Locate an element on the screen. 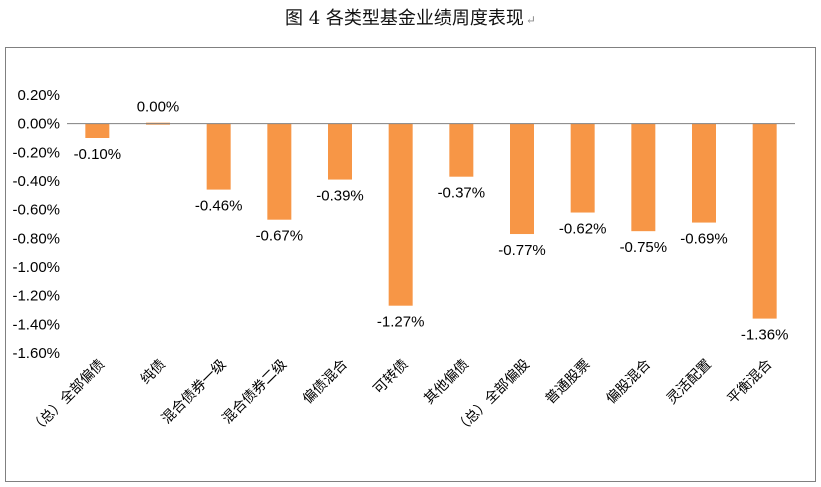 This screenshot has width=821, height=487. y-tick-label: -1.20% is located at coordinates (36, 296).